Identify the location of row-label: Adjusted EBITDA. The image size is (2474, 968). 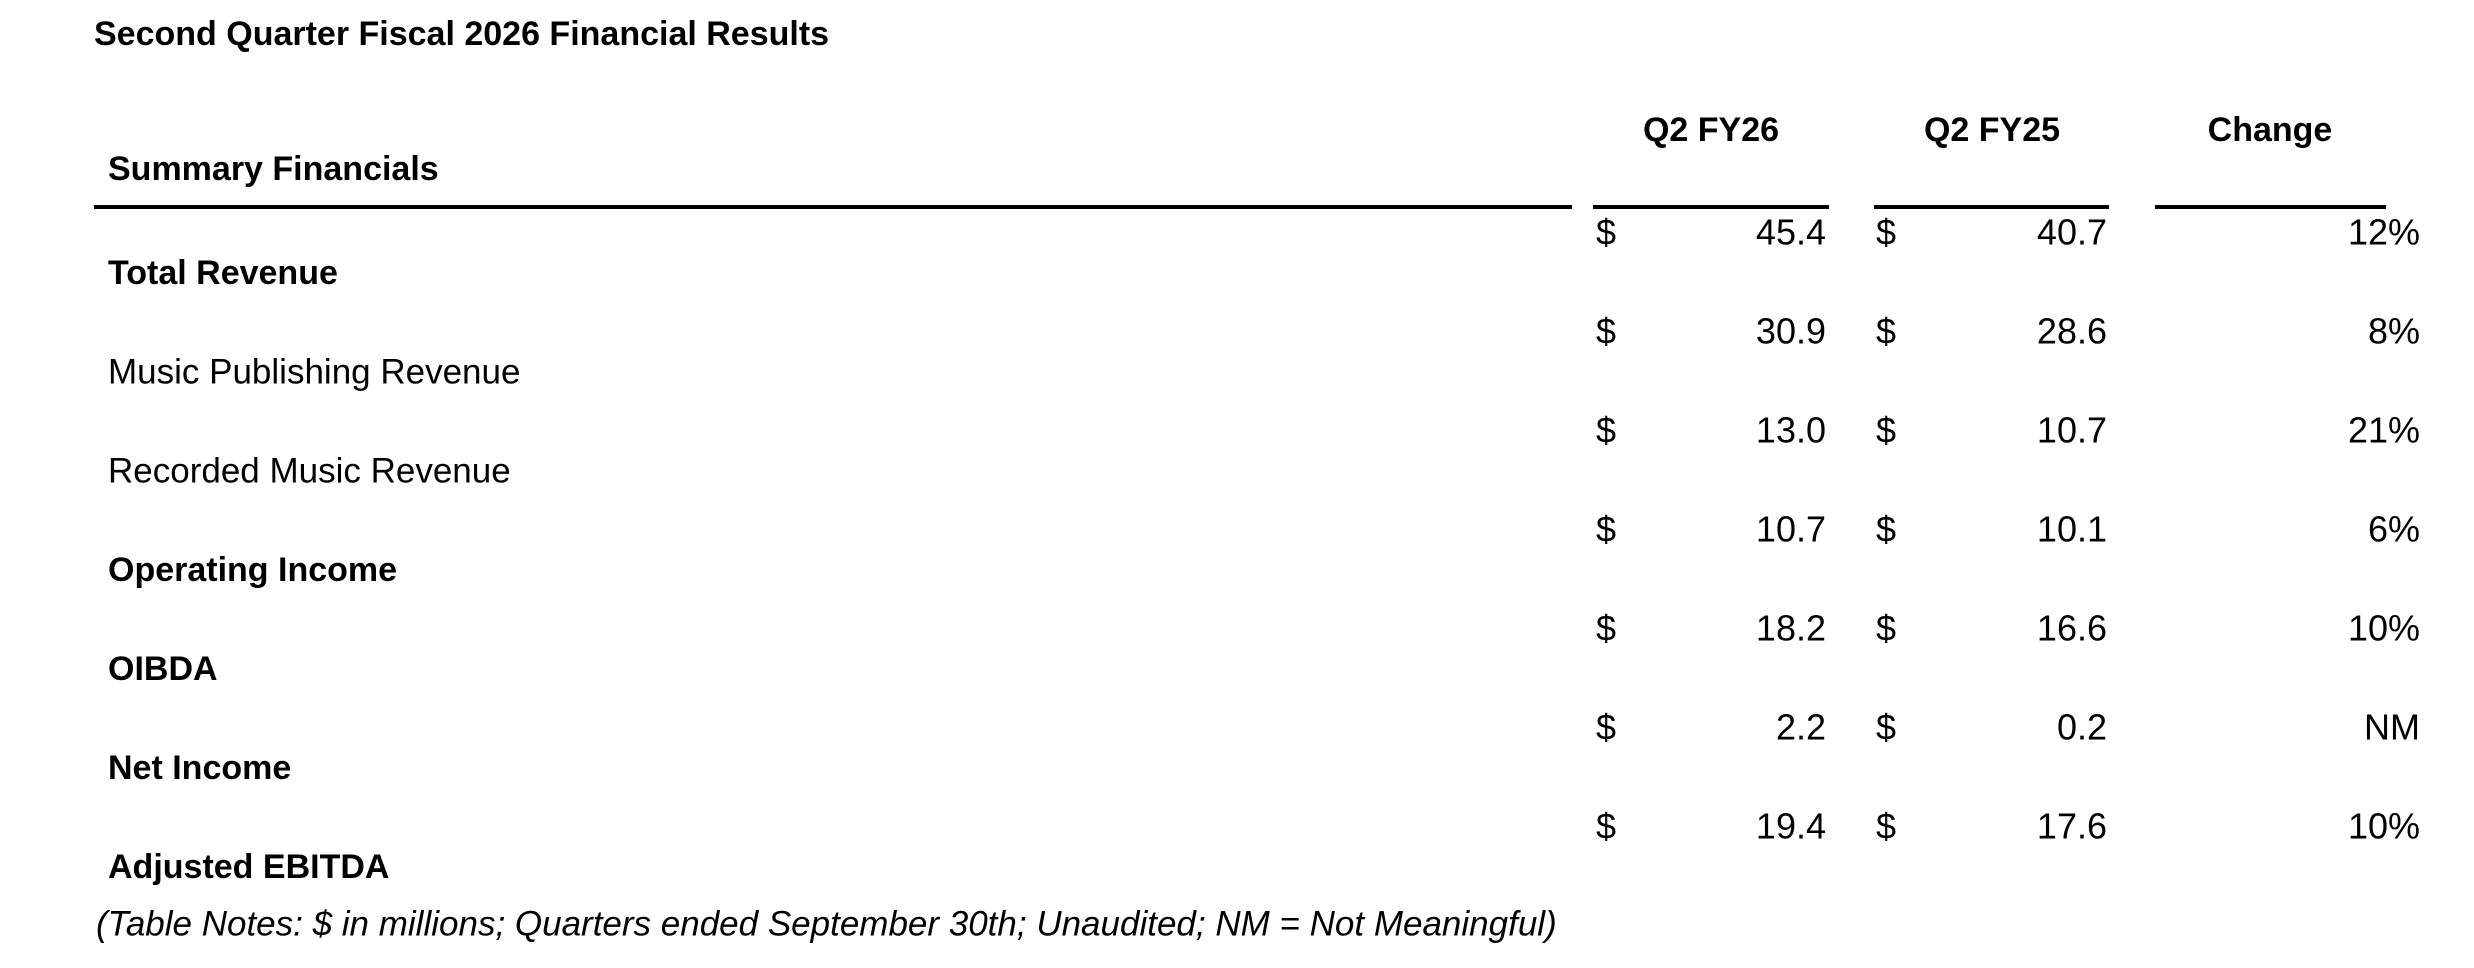
(248, 867).